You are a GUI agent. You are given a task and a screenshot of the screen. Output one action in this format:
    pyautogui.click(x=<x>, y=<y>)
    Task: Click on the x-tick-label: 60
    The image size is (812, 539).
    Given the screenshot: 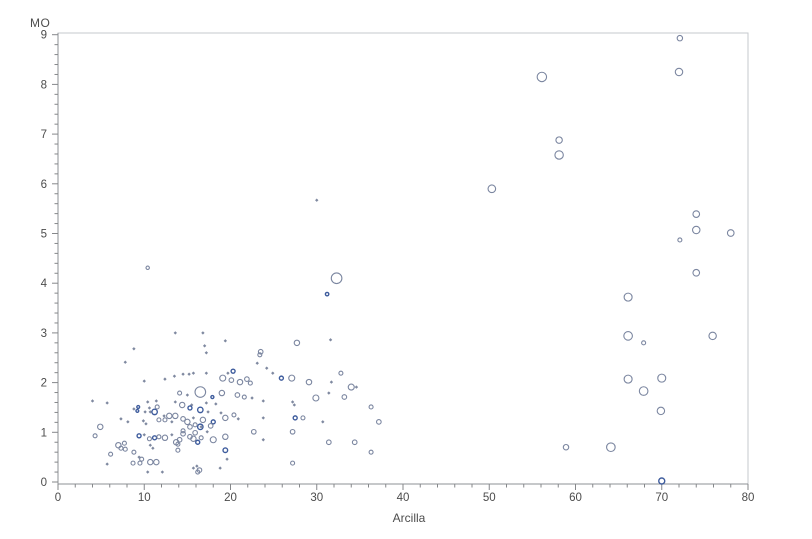 What is the action you would take?
    pyautogui.click(x=575, y=498)
    